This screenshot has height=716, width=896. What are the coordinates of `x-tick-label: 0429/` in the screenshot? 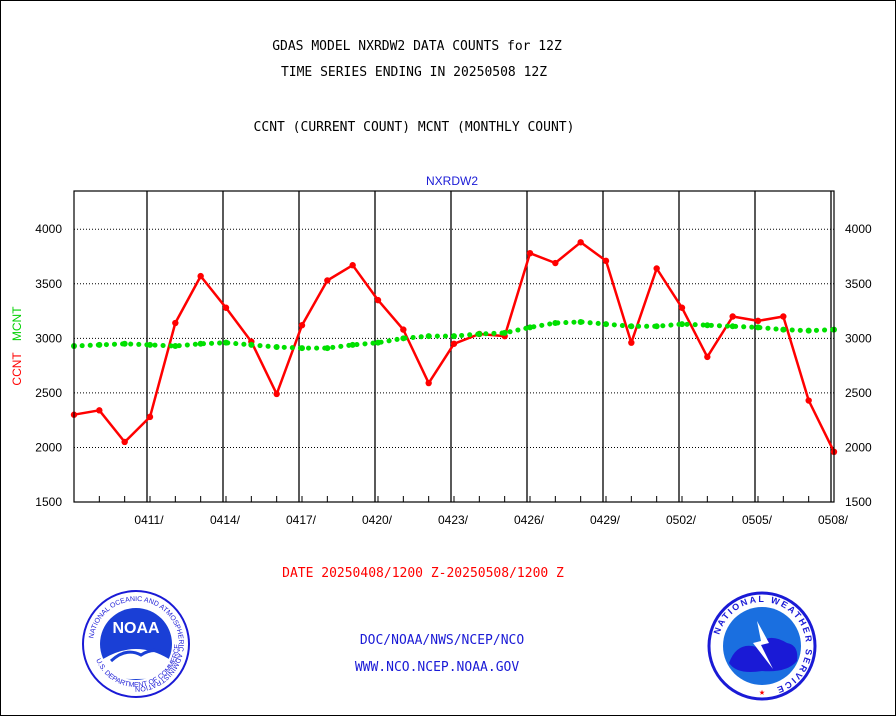 It's located at (605, 520).